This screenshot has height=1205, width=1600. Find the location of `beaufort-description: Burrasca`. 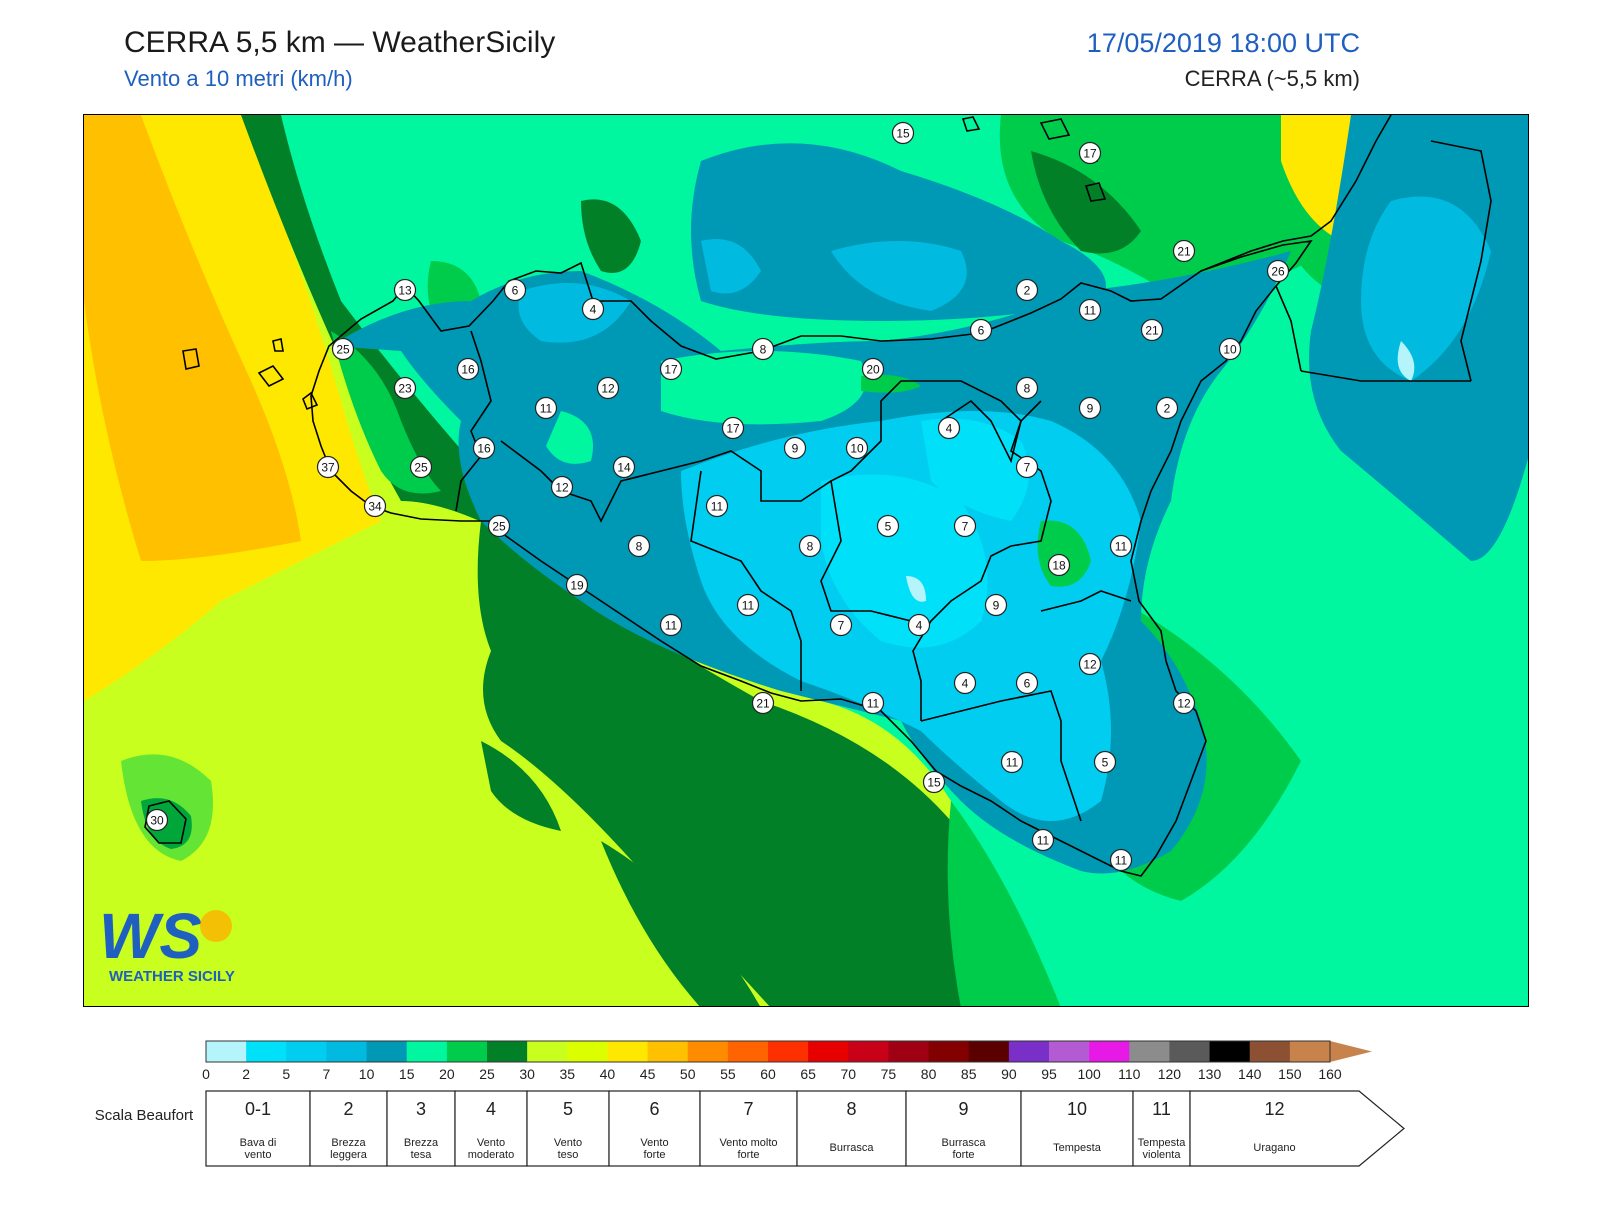

beaufort-description: Burrasca is located at coordinates (851, 1148).